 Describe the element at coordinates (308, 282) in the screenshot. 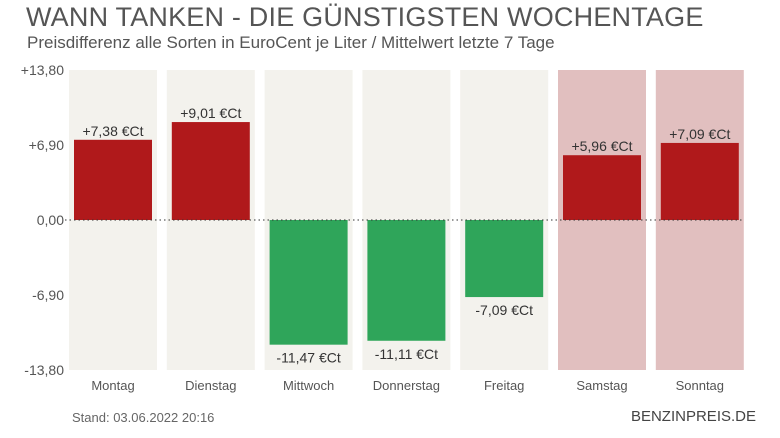

I see `bar-mittwoch` at that location.